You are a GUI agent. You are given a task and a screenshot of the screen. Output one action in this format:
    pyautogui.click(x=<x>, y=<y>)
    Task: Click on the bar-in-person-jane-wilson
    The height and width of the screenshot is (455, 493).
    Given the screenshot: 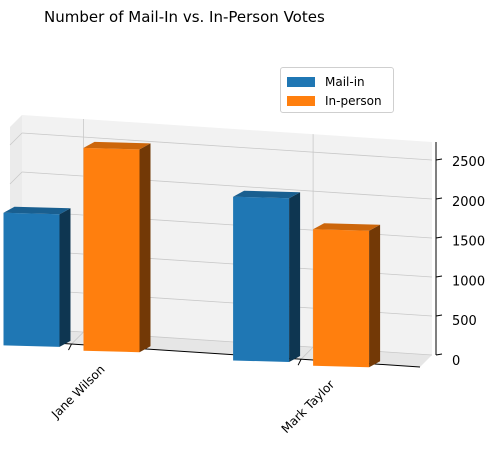 What is the action you would take?
    pyautogui.click(x=117, y=247)
    